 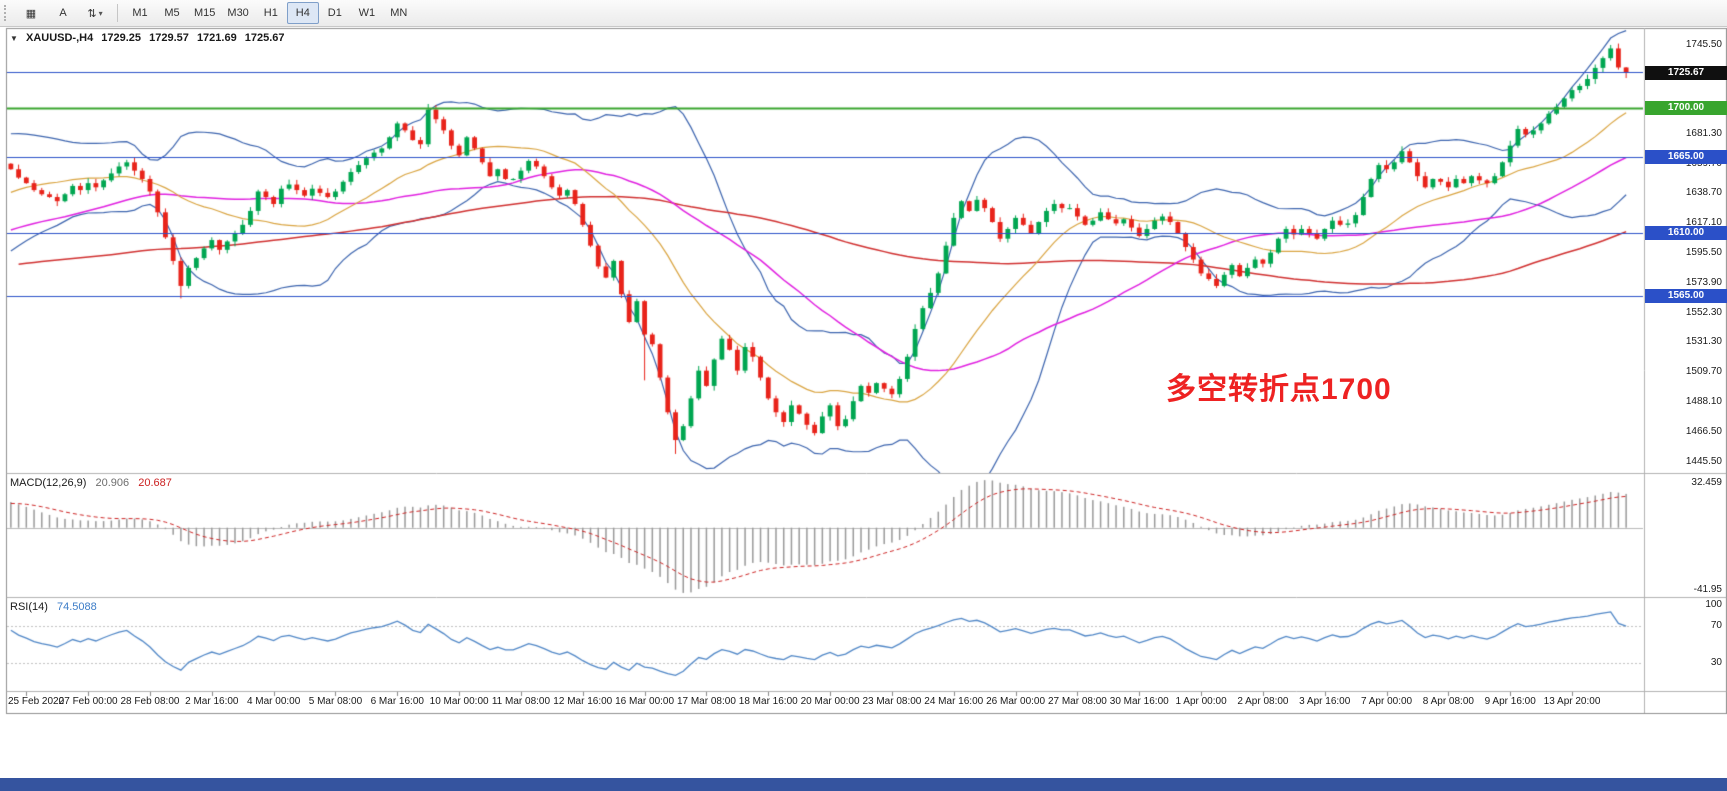 What do you see at coordinates (367, 13) in the screenshot?
I see `timeframe-button-w1: W1` at bounding box center [367, 13].